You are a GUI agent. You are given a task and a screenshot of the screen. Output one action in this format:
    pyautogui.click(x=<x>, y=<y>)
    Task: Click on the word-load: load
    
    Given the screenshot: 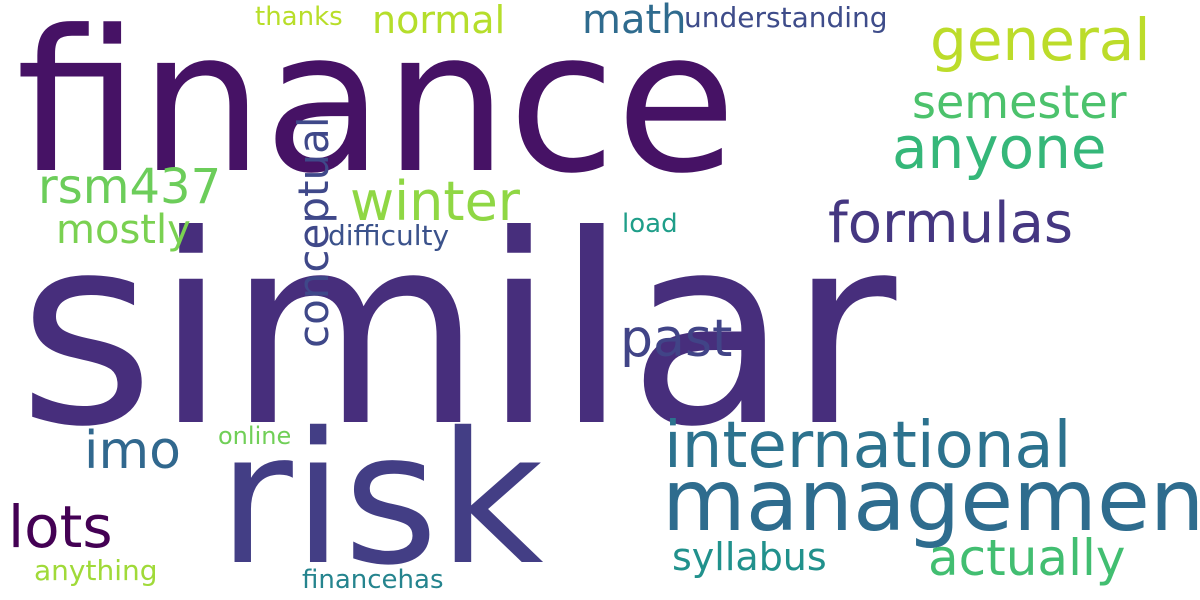 What is the action you would take?
    pyautogui.click(x=650, y=224)
    